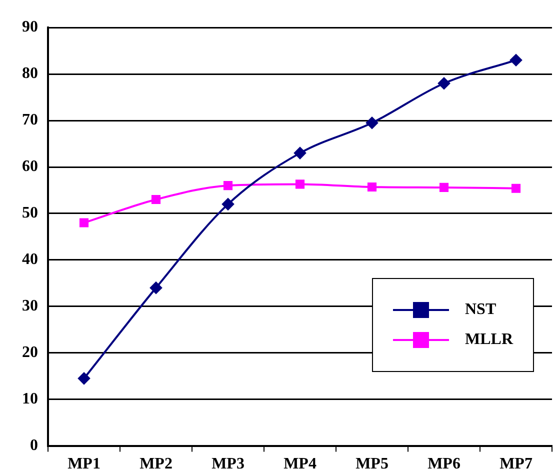 The image size is (556, 473). What do you see at coordinates (30, 259) in the screenshot?
I see `y-tick-label: 40` at bounding box center [30, 259].